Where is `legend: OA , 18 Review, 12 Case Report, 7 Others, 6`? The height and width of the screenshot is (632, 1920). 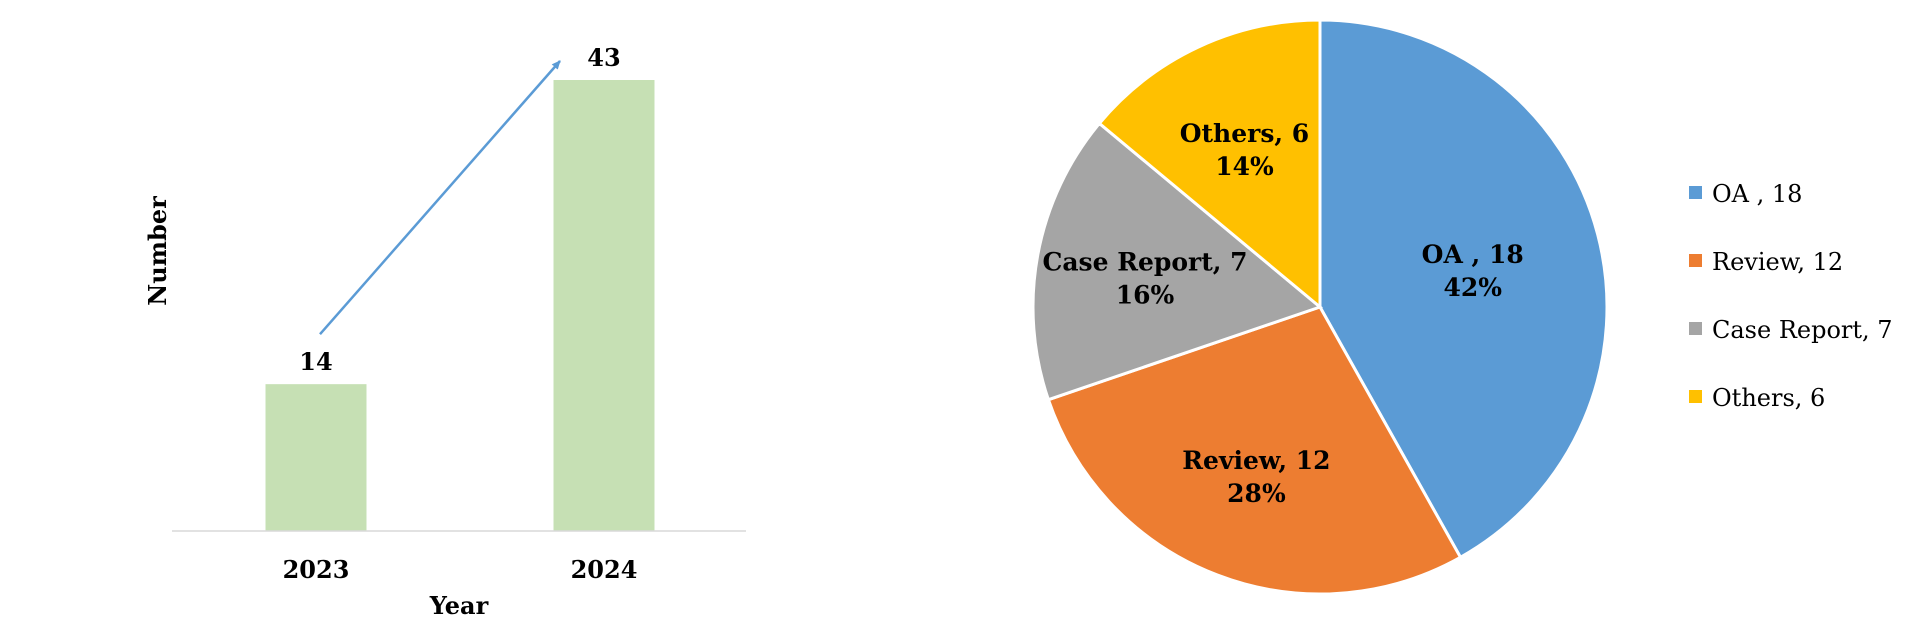
legend: OA , 18 Review, 12 Case Report, 7 Others, 6 is located at coordinates (1791, 296).